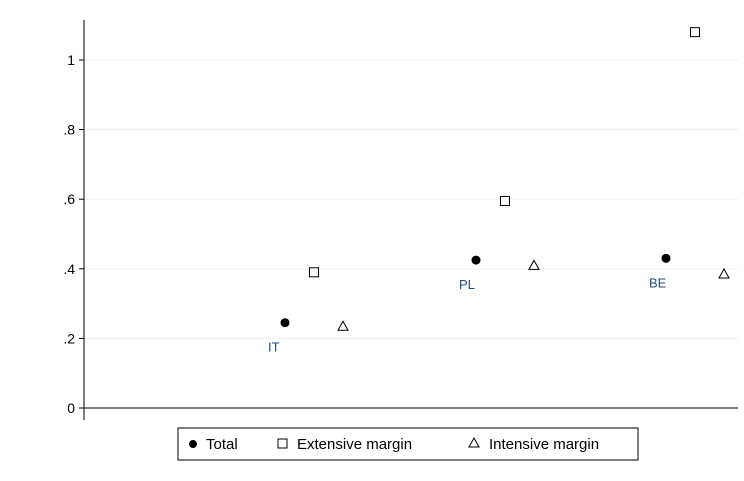  I want to click on y-tick-label: .4, so click(69, 269).